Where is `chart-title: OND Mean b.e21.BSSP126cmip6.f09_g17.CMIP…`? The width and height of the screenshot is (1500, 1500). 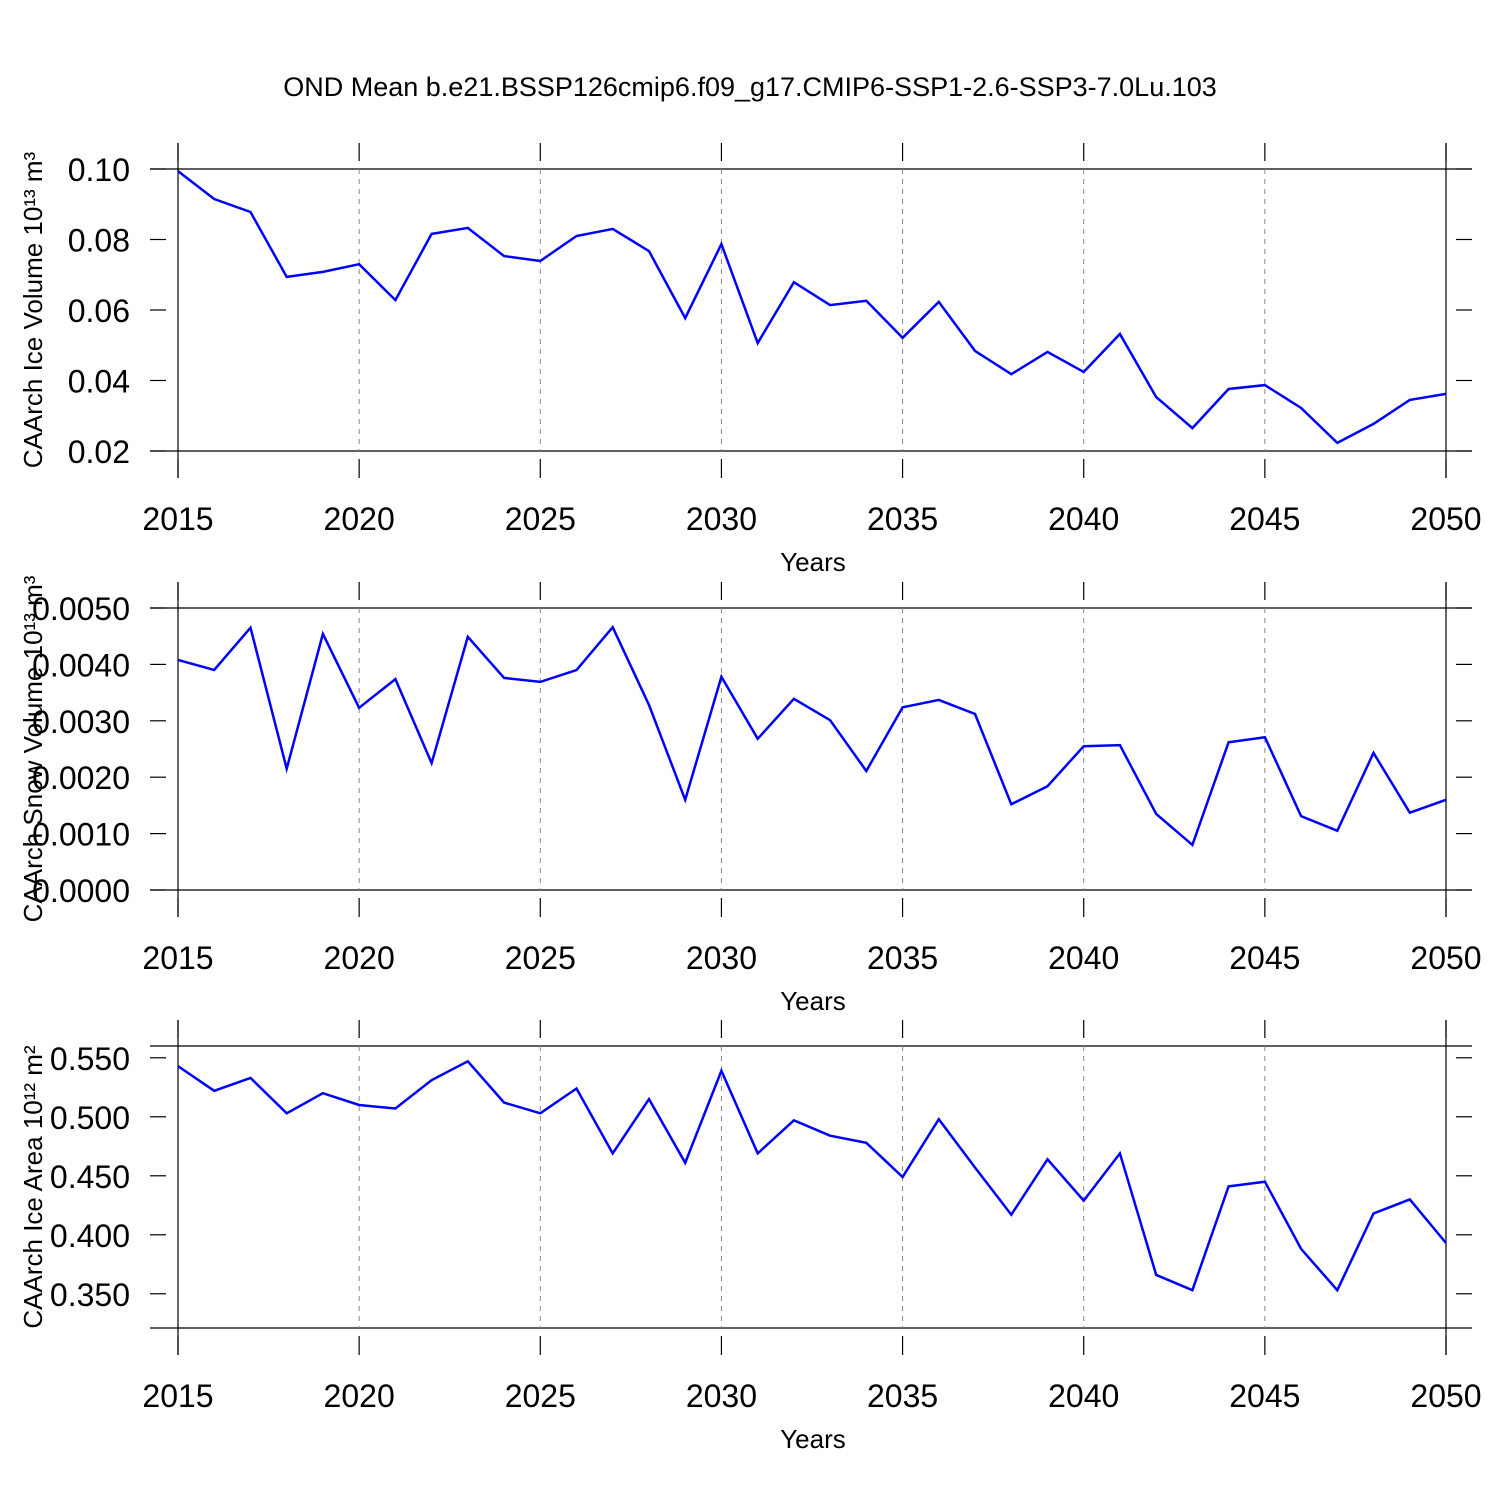
chart-title: OND Mean b.e21.BSSP126cmip6.f09_g17.CMIP… is located at coordinates (750, 87).